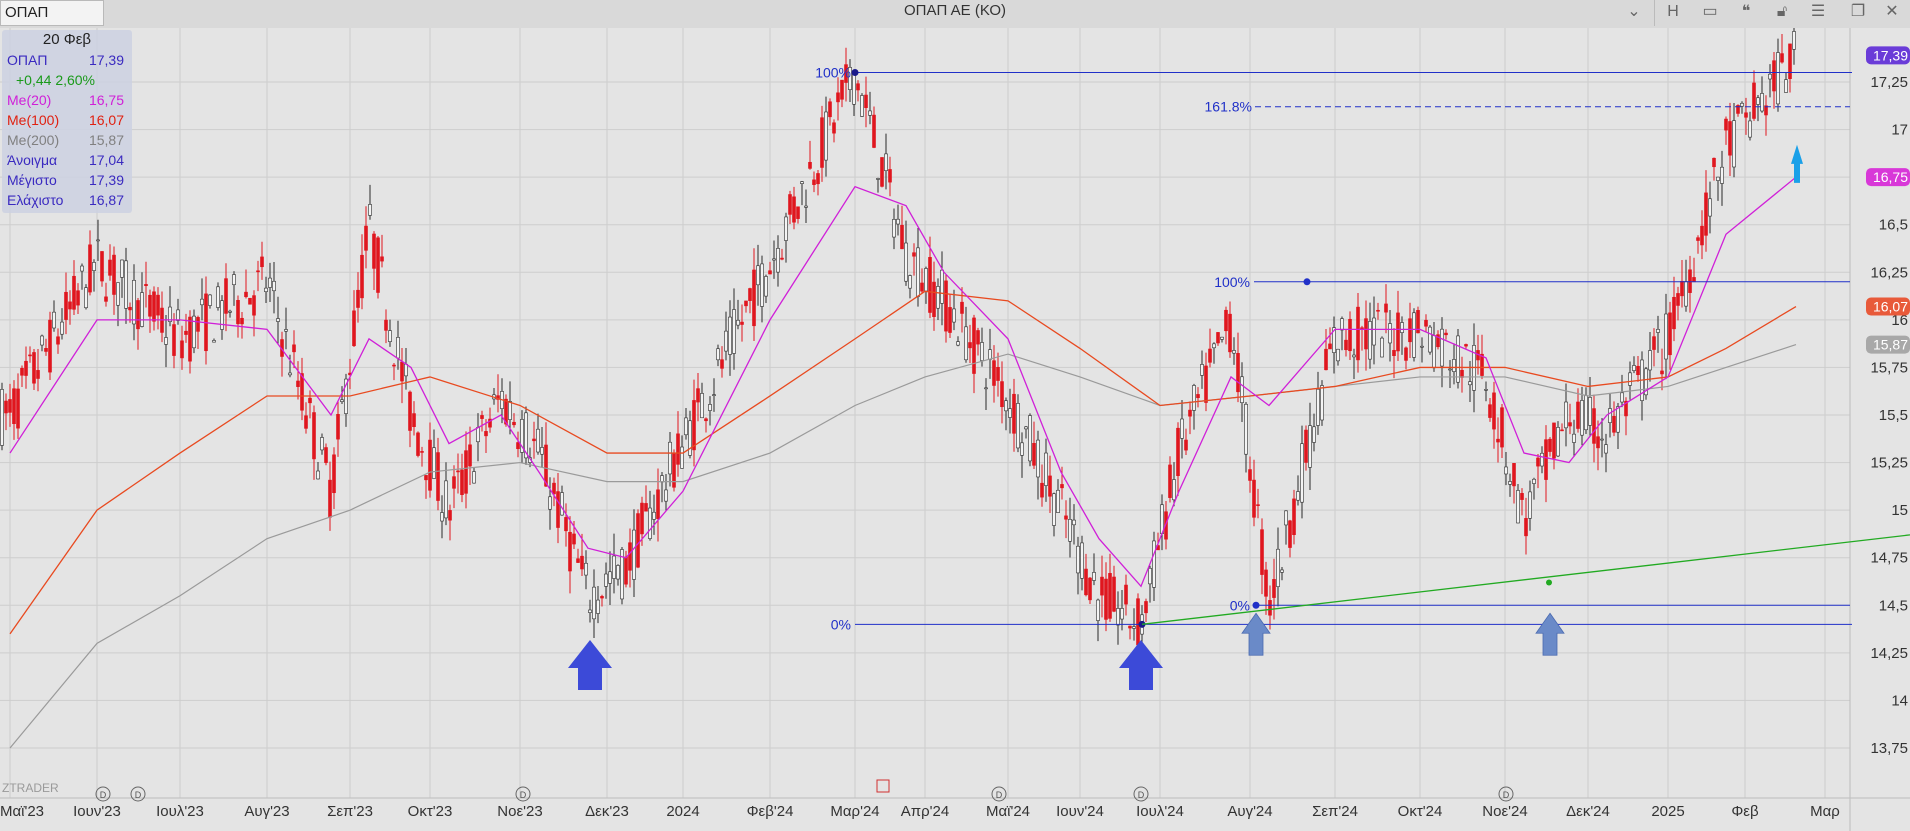 This screenshot has height=831, width=1910. Describe the element at coordinates (67, 120) in the screenshot. I see `legend-row: Me(100) 16,07` at that location.